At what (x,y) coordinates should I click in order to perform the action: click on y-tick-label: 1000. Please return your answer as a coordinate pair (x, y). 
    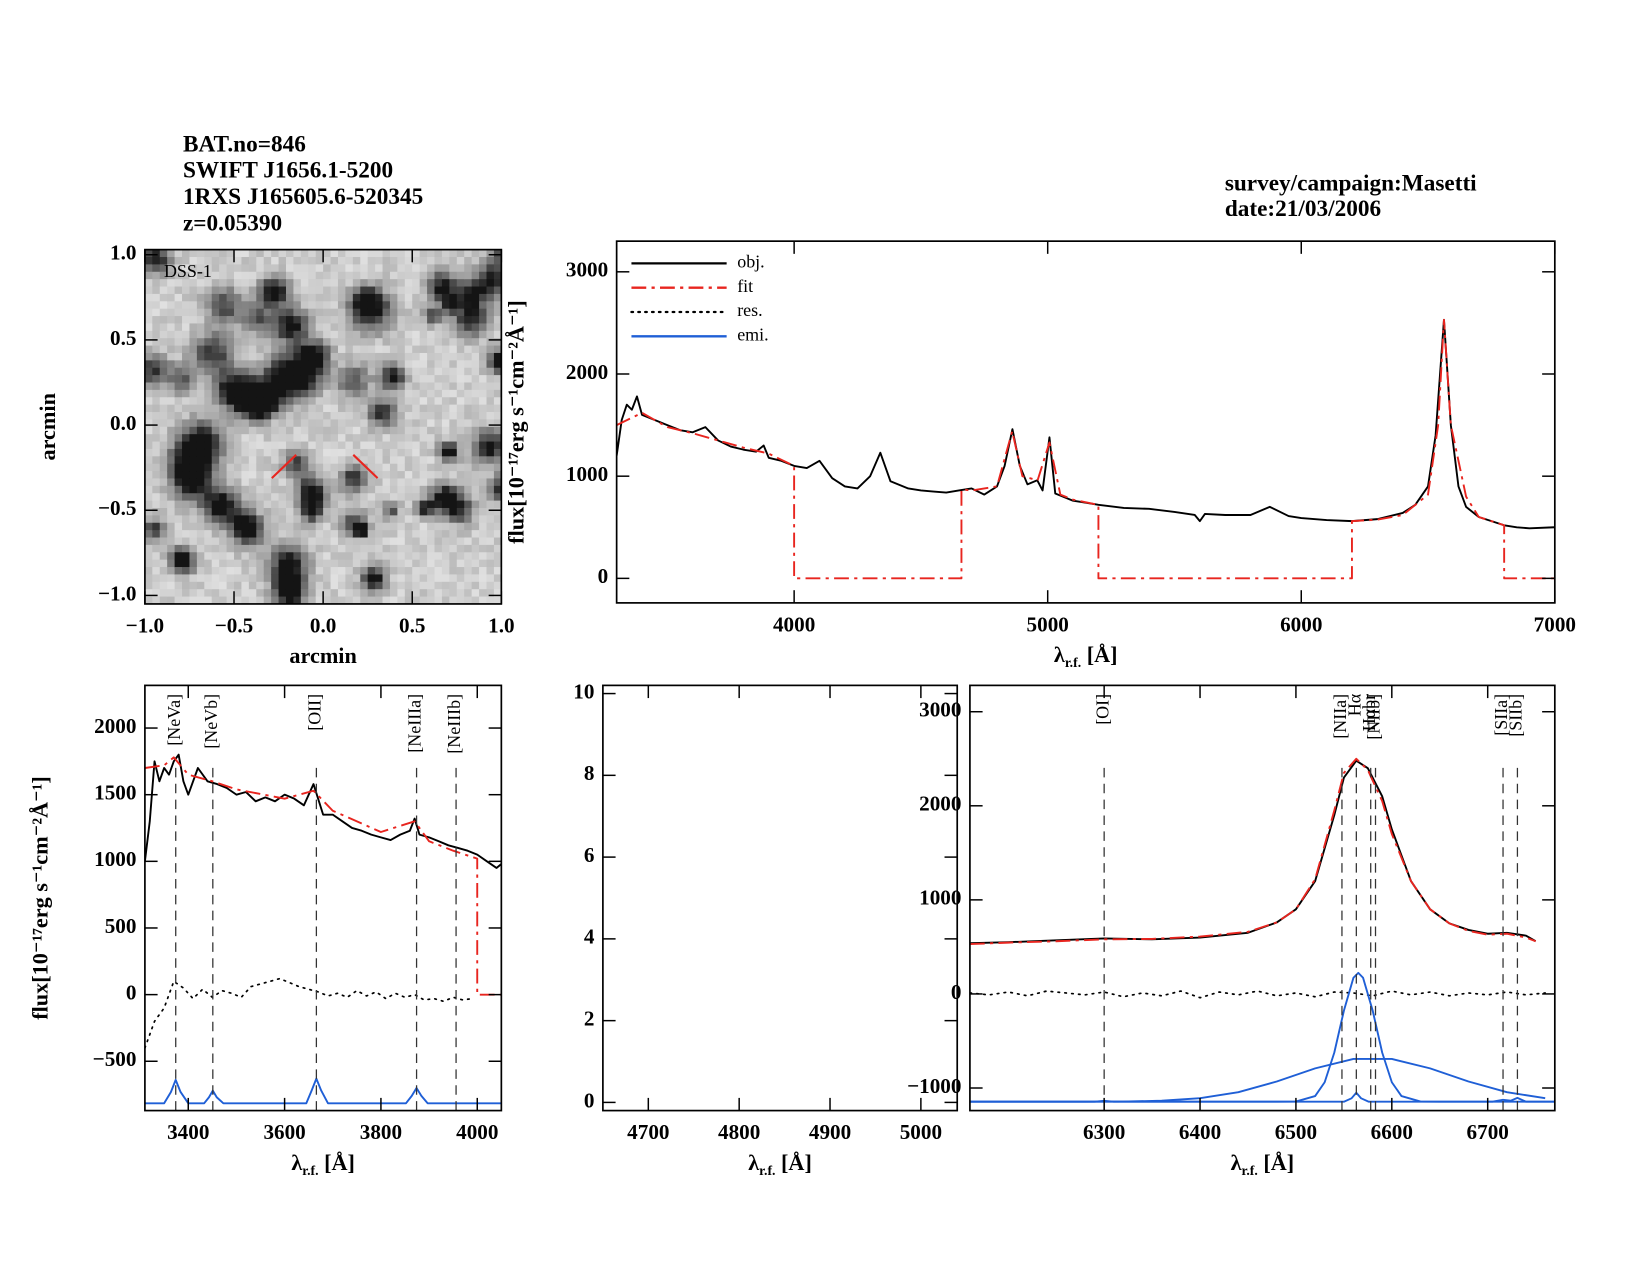
    Looking at the image, I should click on (587, 474).